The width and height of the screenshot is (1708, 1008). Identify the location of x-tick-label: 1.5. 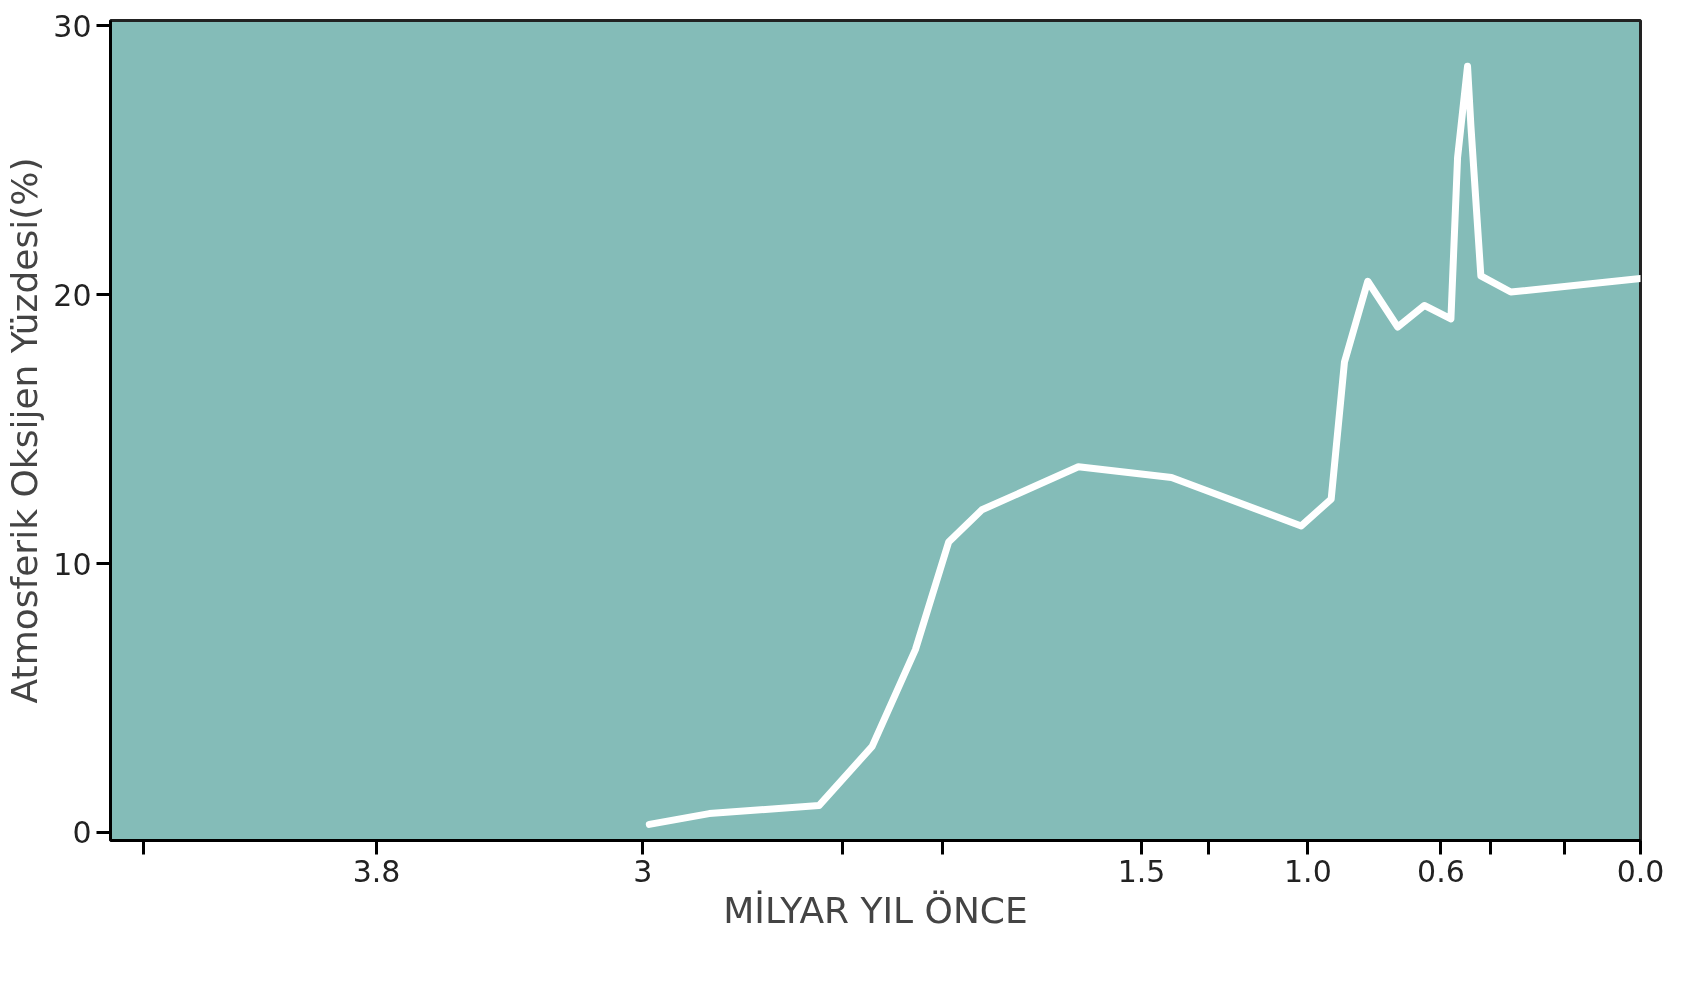
(1141, 871).